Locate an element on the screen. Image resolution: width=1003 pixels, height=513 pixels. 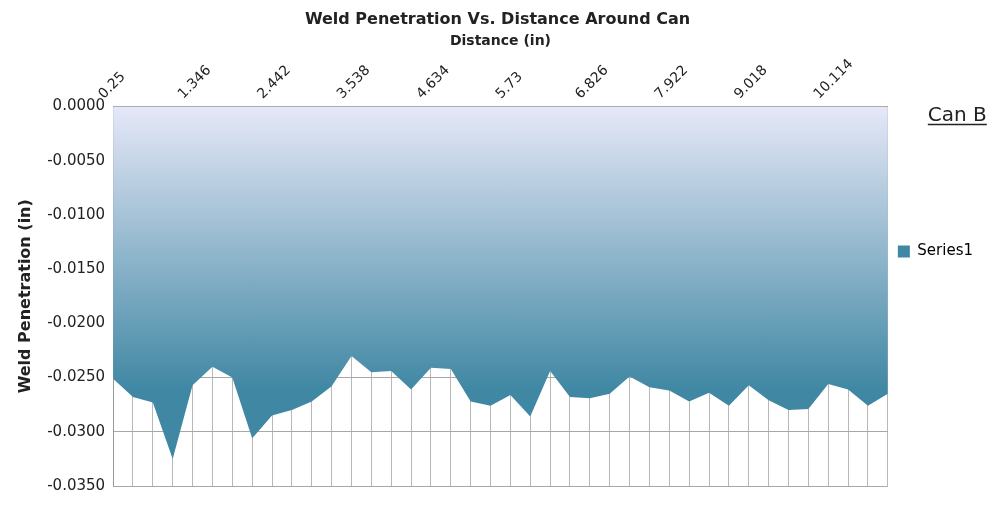
legend-label: Series1 is located at coordinates (945, 250).